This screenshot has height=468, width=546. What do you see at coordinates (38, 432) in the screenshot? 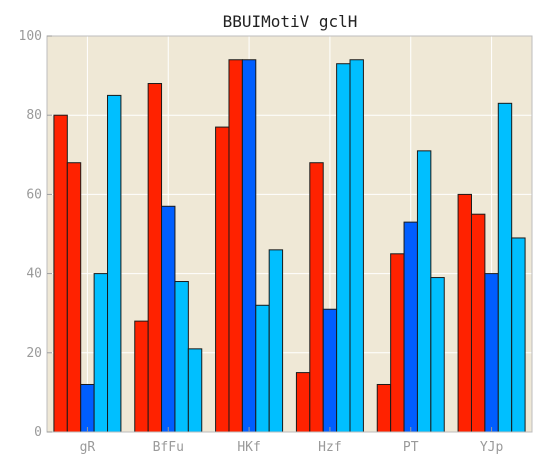
I see `y-tick-label: 0` at bounding box center [38, 432].